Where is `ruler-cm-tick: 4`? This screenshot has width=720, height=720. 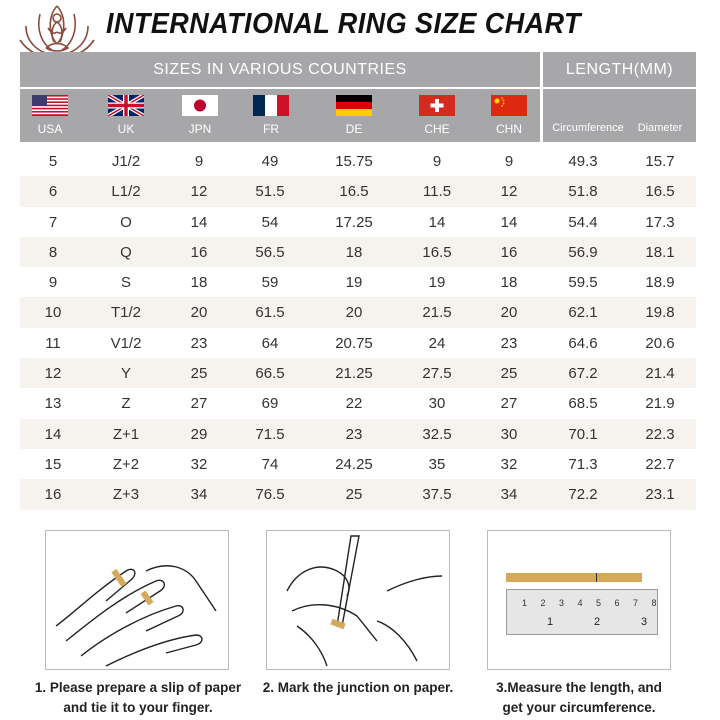 ruler-cm-tick: 4 is located at coordinates (580, 603).